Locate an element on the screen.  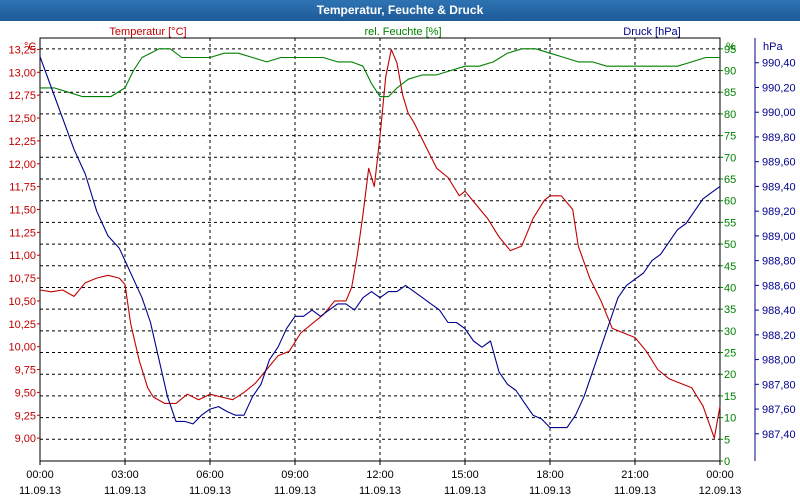
pressure-tick-label: 990,40 is located at coordinates (779, 64).